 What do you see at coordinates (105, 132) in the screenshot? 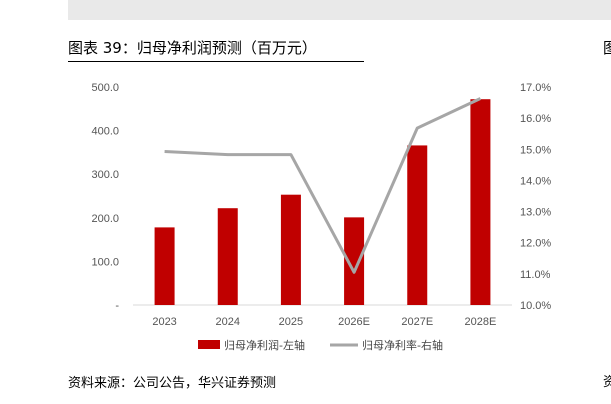
I see `left-tick-label: 400.0` at bounding box center [105, 132].